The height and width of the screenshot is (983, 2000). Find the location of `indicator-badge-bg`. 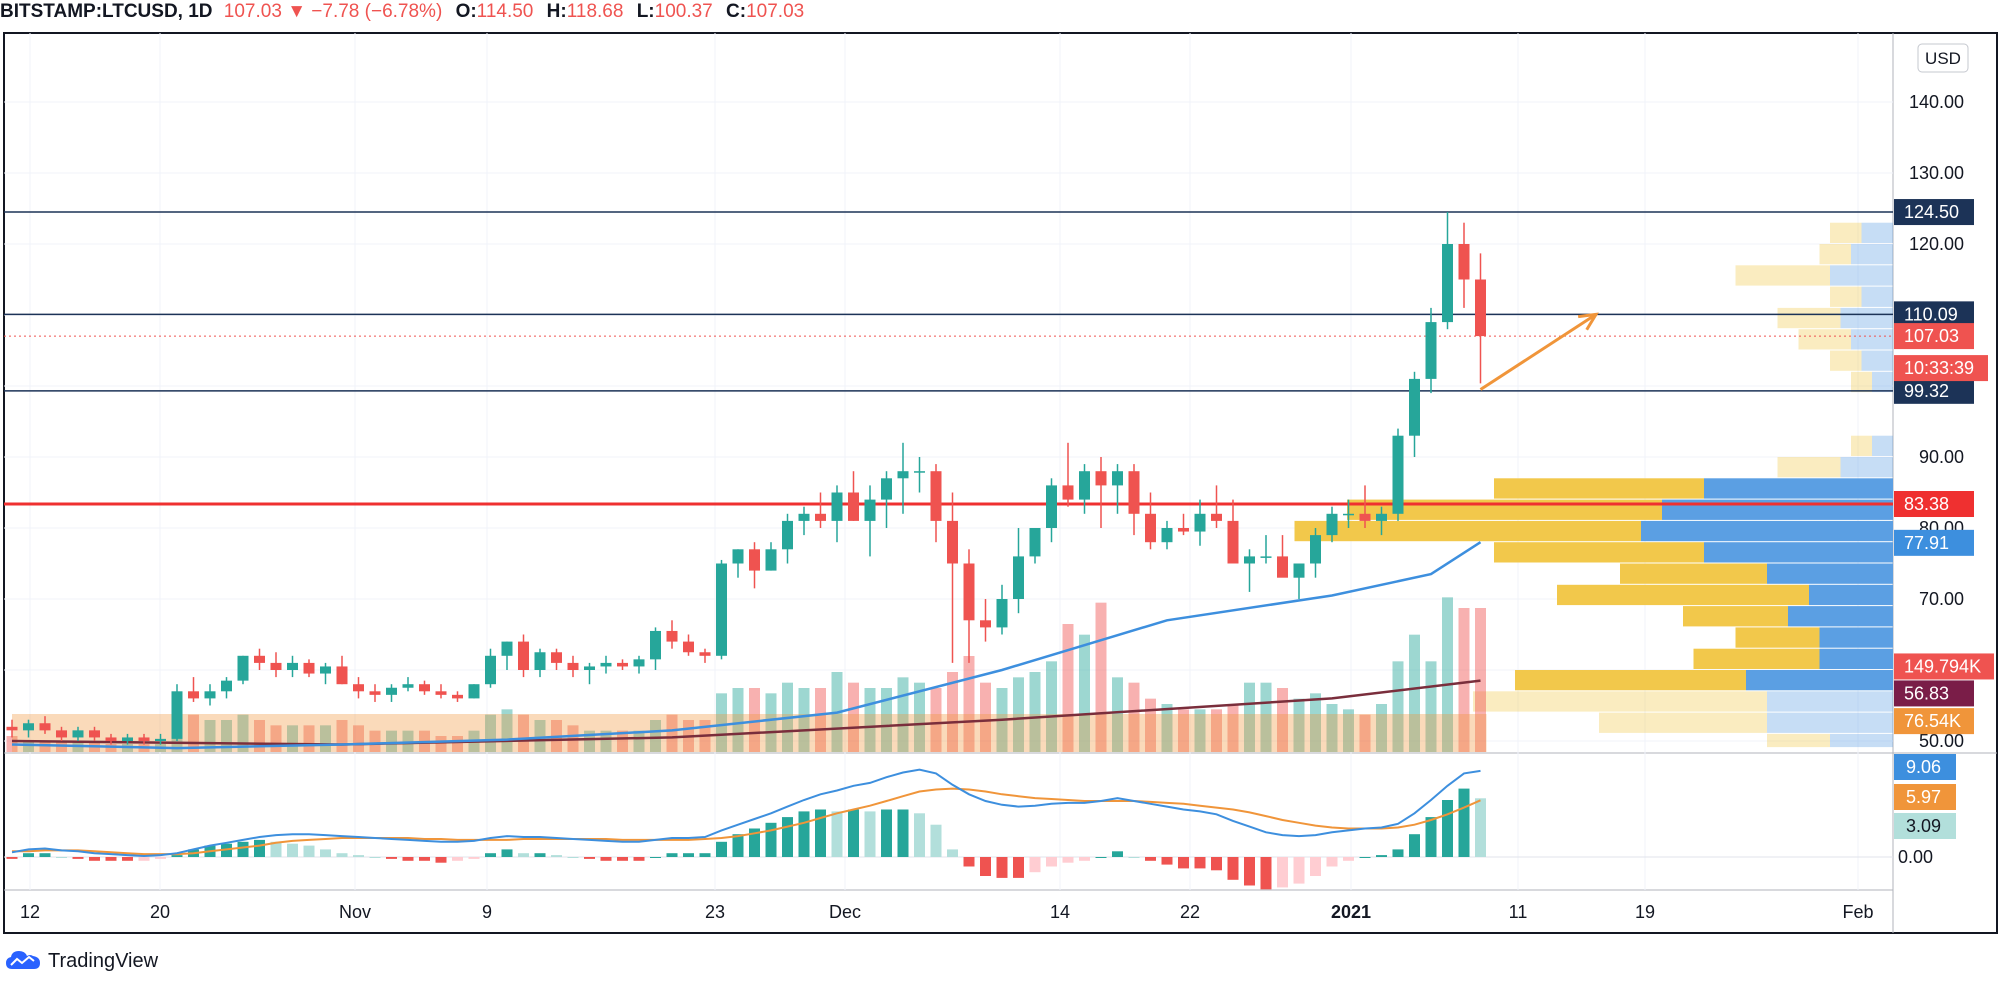

indicator-badge-bg is located at coordinates (1934, 721).